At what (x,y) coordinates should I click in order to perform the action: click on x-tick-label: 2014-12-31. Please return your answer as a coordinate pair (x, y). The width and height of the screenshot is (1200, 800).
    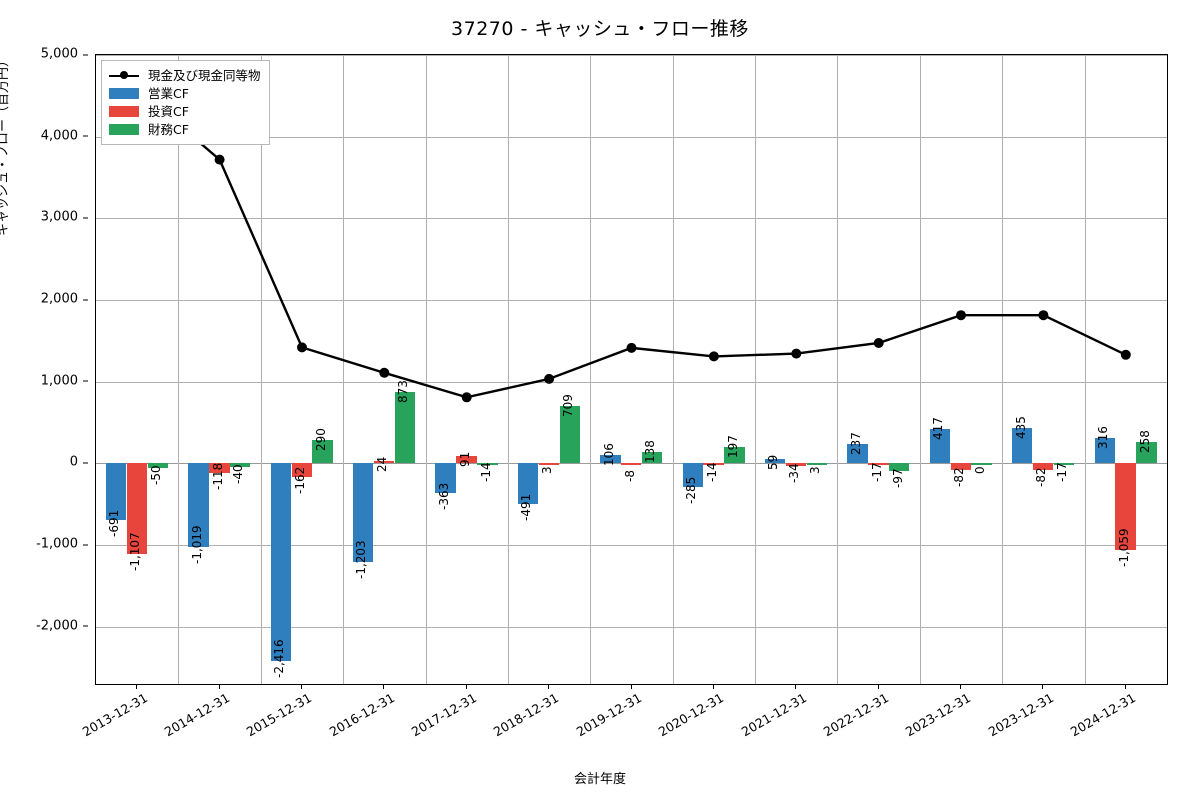
    Looking at the image, I should click on (197, 715).